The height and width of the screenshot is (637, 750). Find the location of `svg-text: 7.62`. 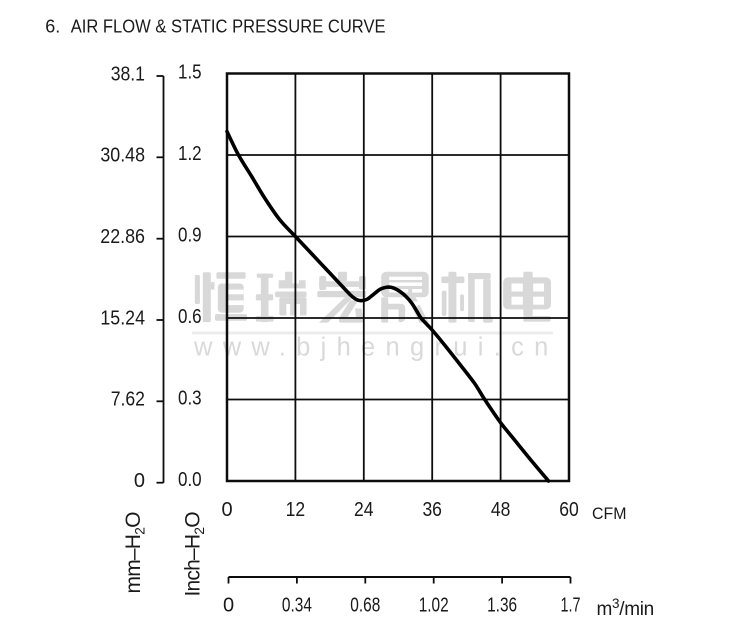

svg-text: 7.62 is located at coordinates (128, 400).